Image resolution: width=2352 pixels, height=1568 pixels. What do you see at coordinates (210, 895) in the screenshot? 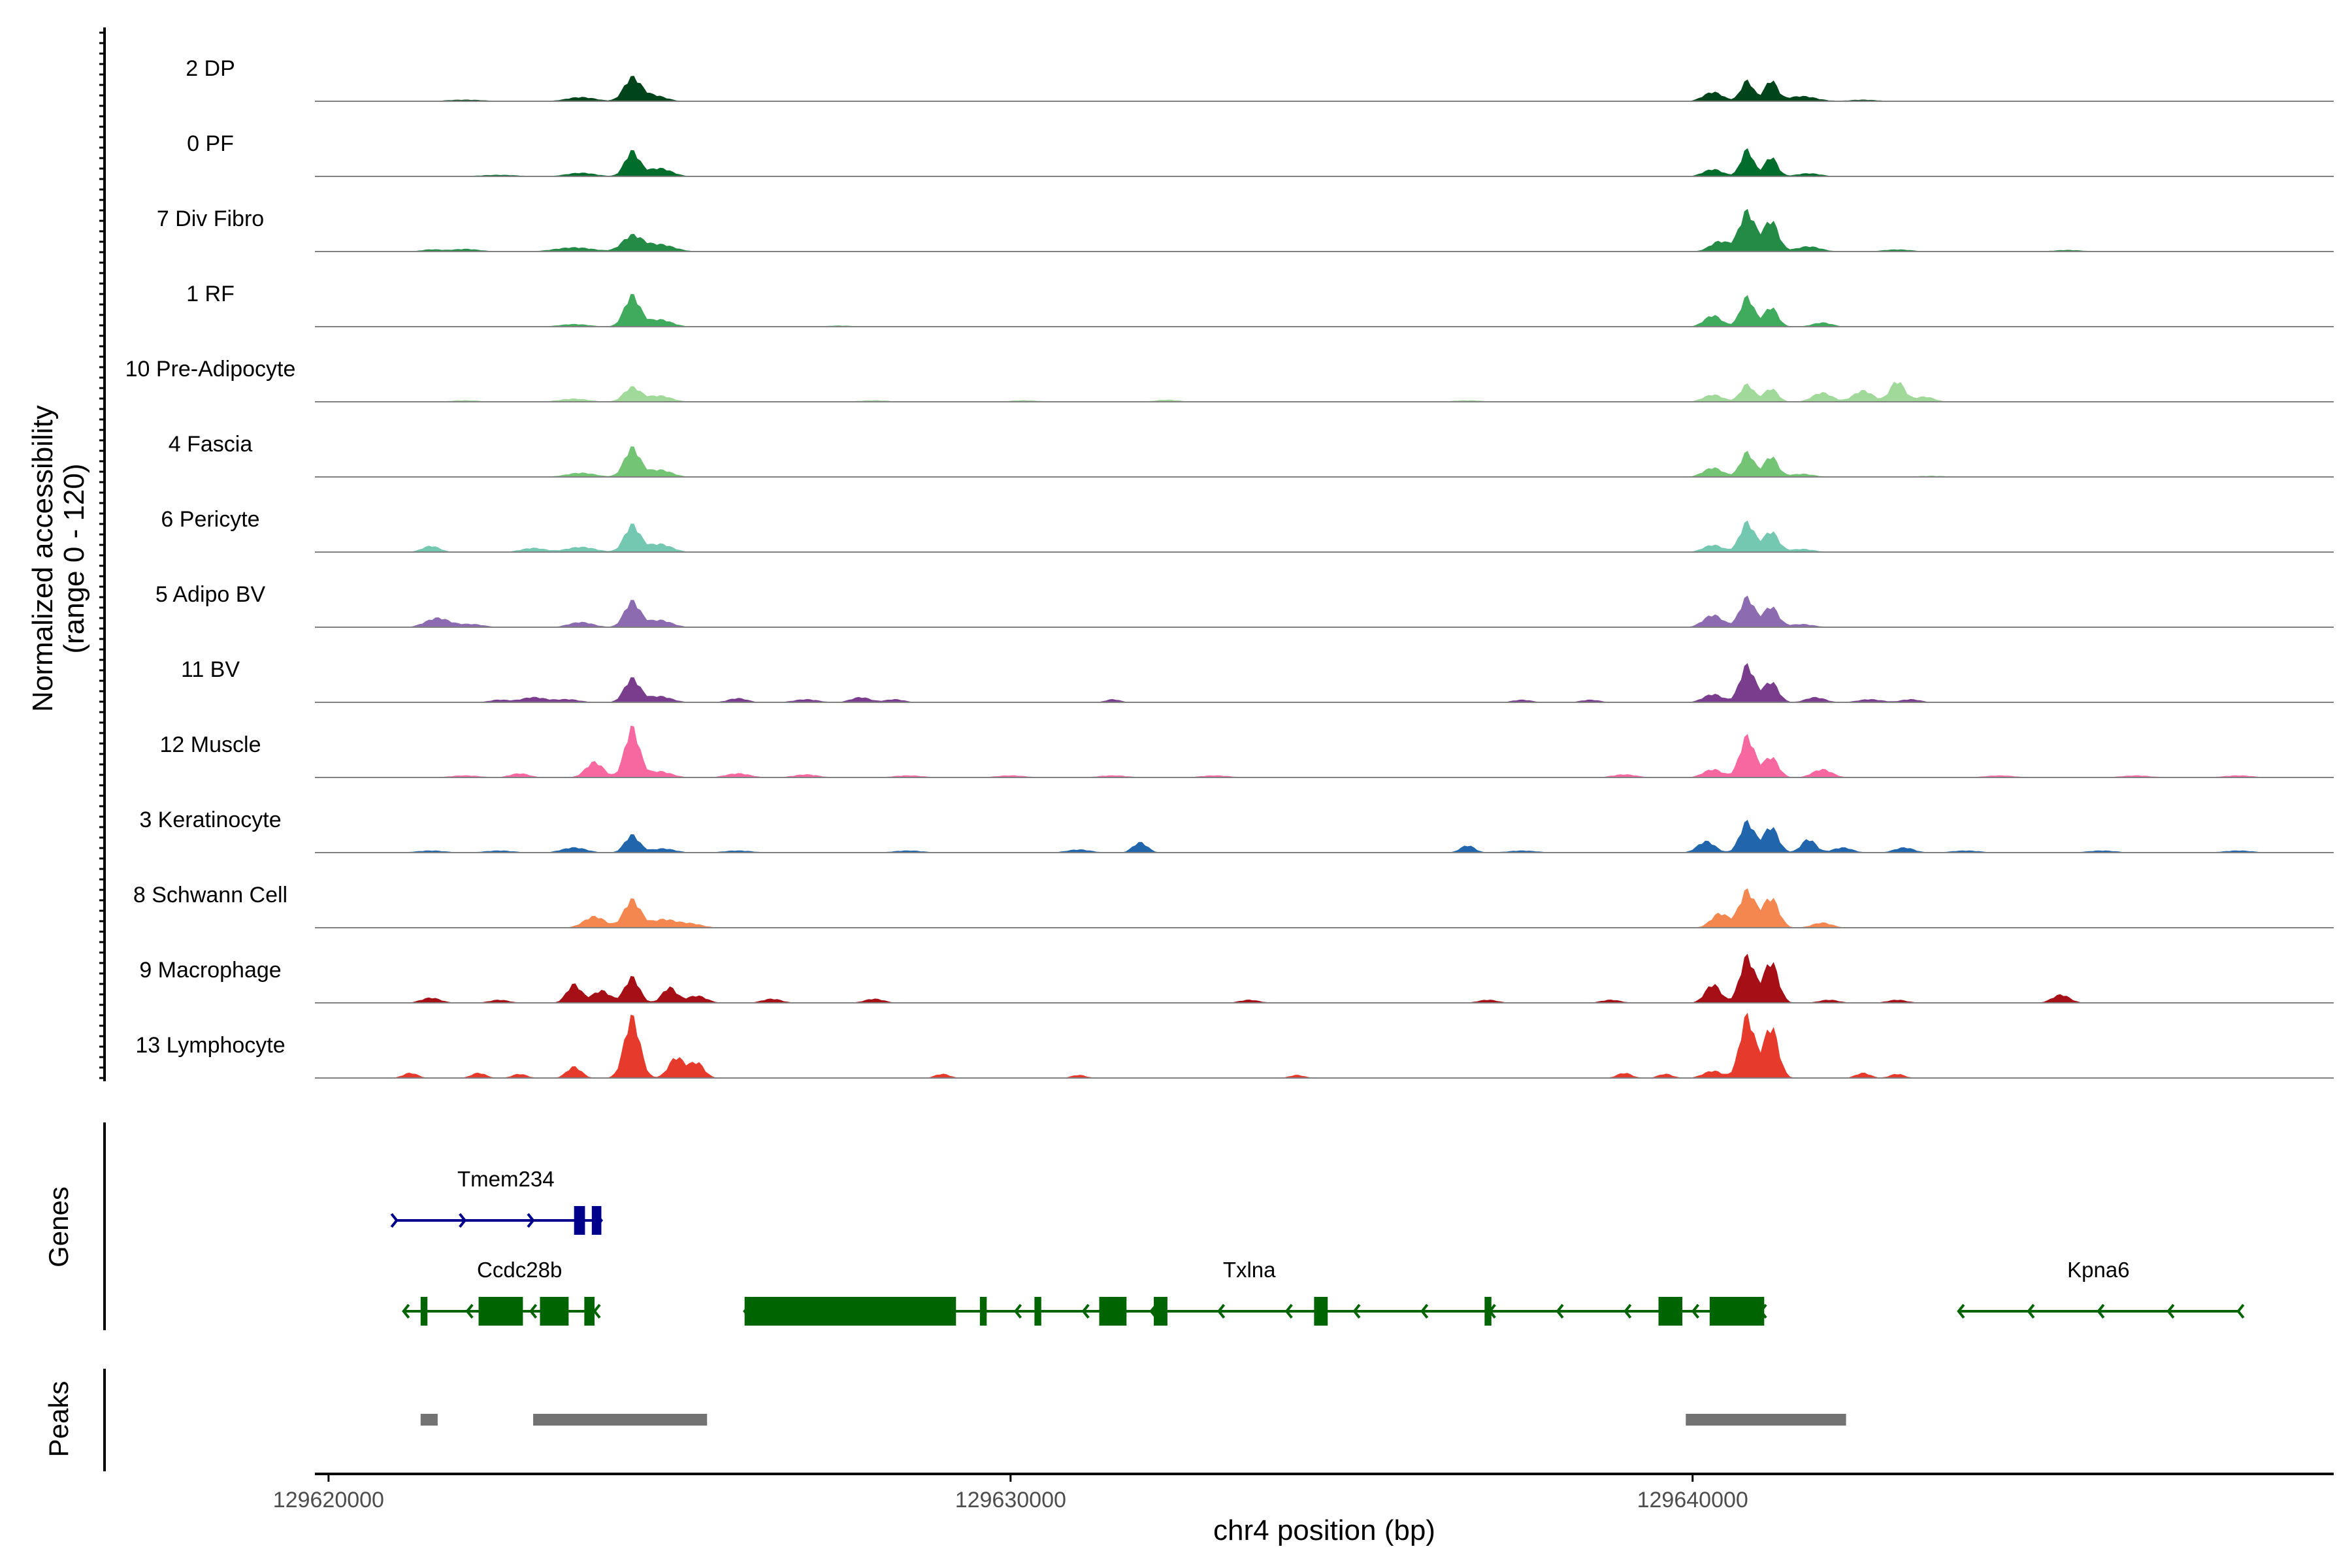
I see `track-label: 8 Schwann Cell` at bounding box center [210, 895].